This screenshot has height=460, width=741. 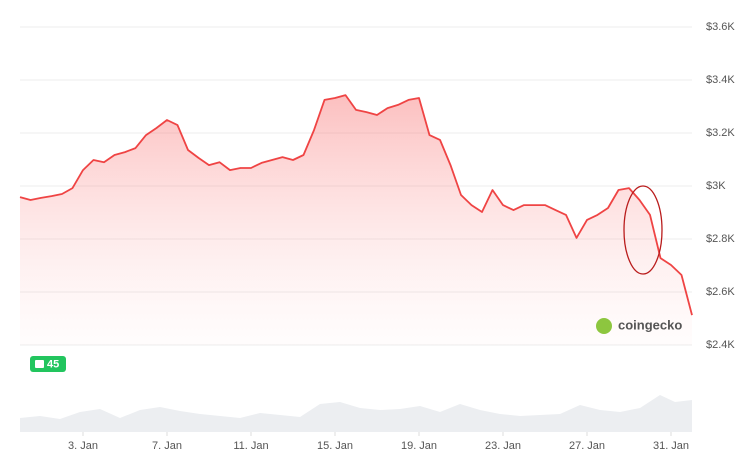 I want to click on x-tick-label: 3. Jan, so click(x=83, y=446).